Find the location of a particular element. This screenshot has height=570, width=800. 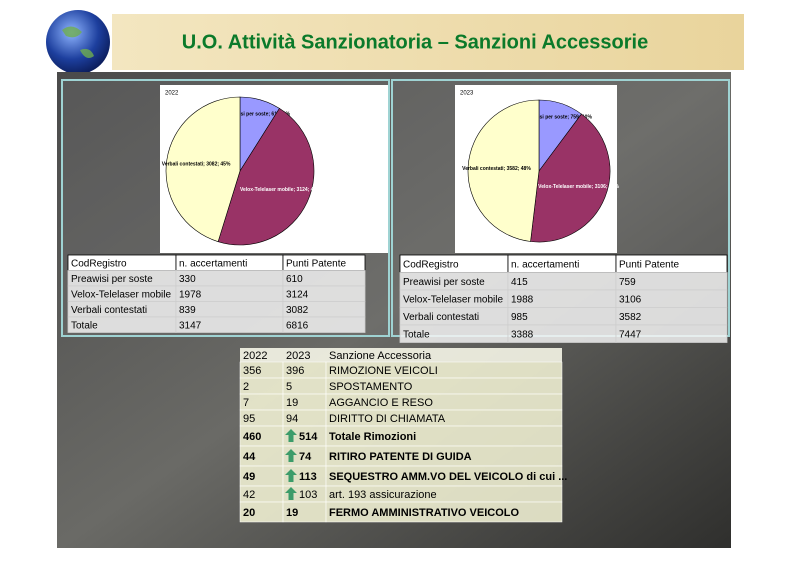

table-text: 3388 is located at coordinates (522, 334).